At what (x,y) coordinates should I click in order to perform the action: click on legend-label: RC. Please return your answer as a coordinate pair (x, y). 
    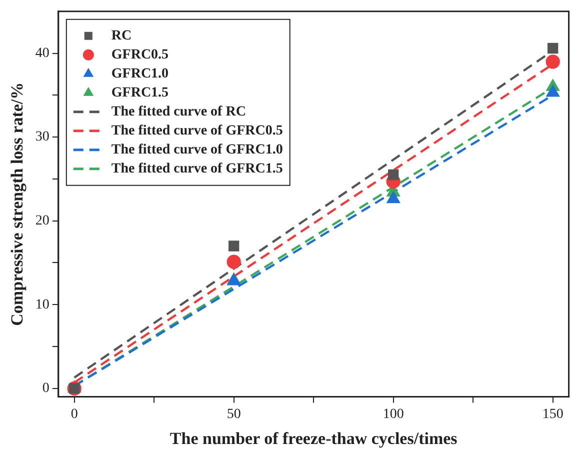
    Looking at the image, I should click on (121, 36).